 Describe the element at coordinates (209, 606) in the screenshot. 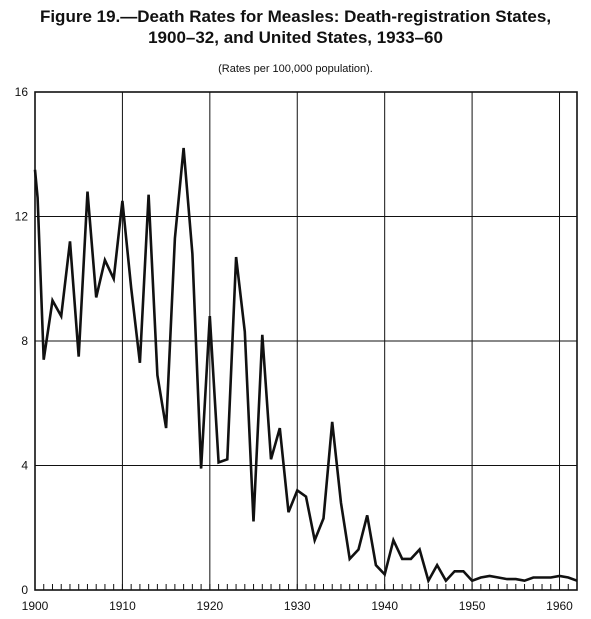

I see `x-tick-label: 1920` at that location.